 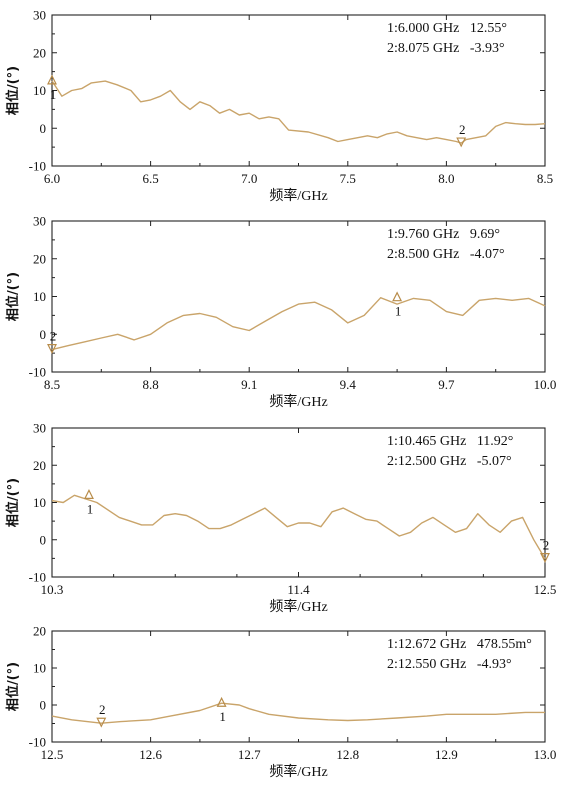 I want to click on marker-readout-2: 2:12.500 GHz -5.07°, so click(x=449, y=461).